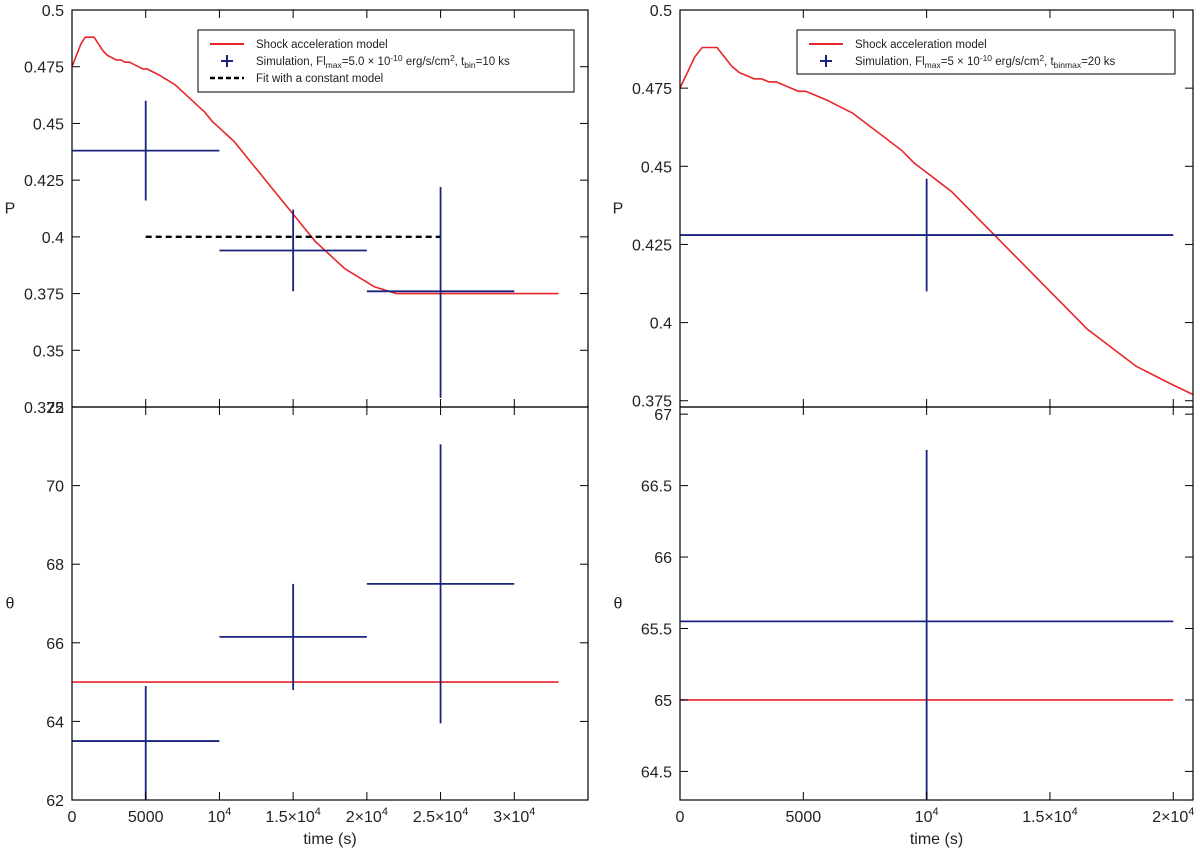 This screenshot has height=855, width=1200. Describe the element at coordinates (55, 801) in the screenshot. I see `y-tick-label: 62` at that location.